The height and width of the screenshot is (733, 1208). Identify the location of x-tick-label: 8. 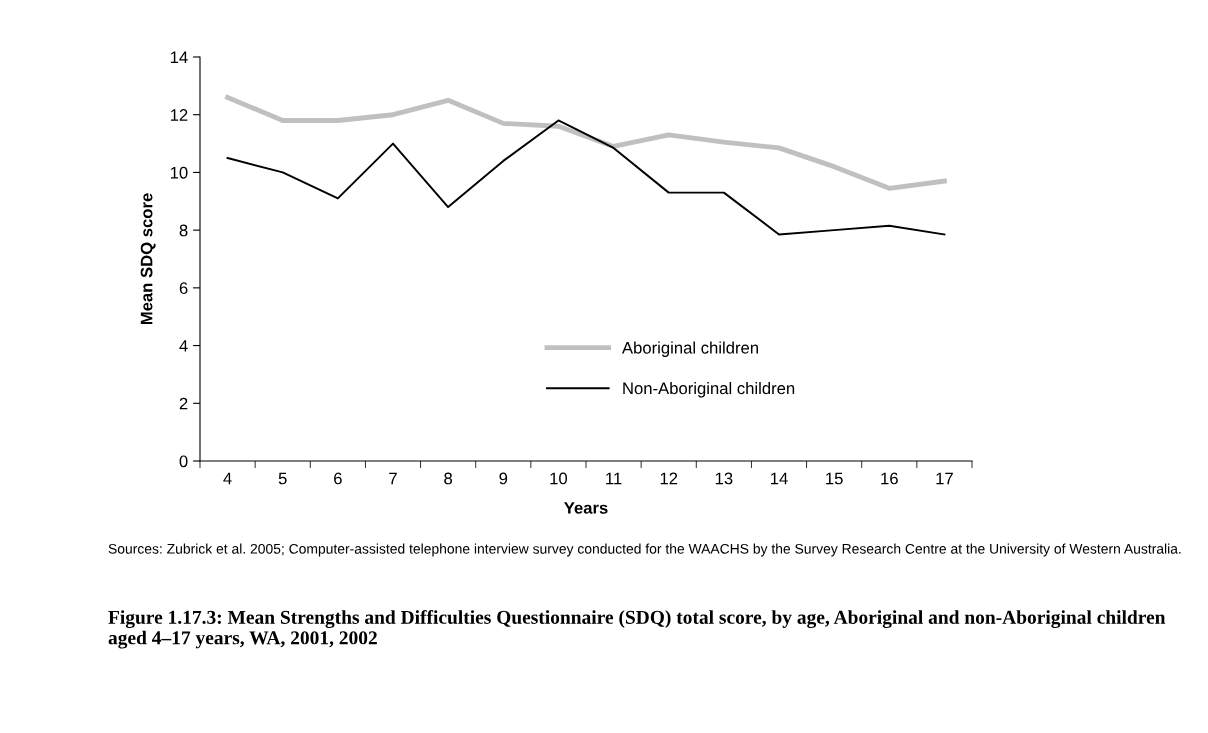
(448, 478).